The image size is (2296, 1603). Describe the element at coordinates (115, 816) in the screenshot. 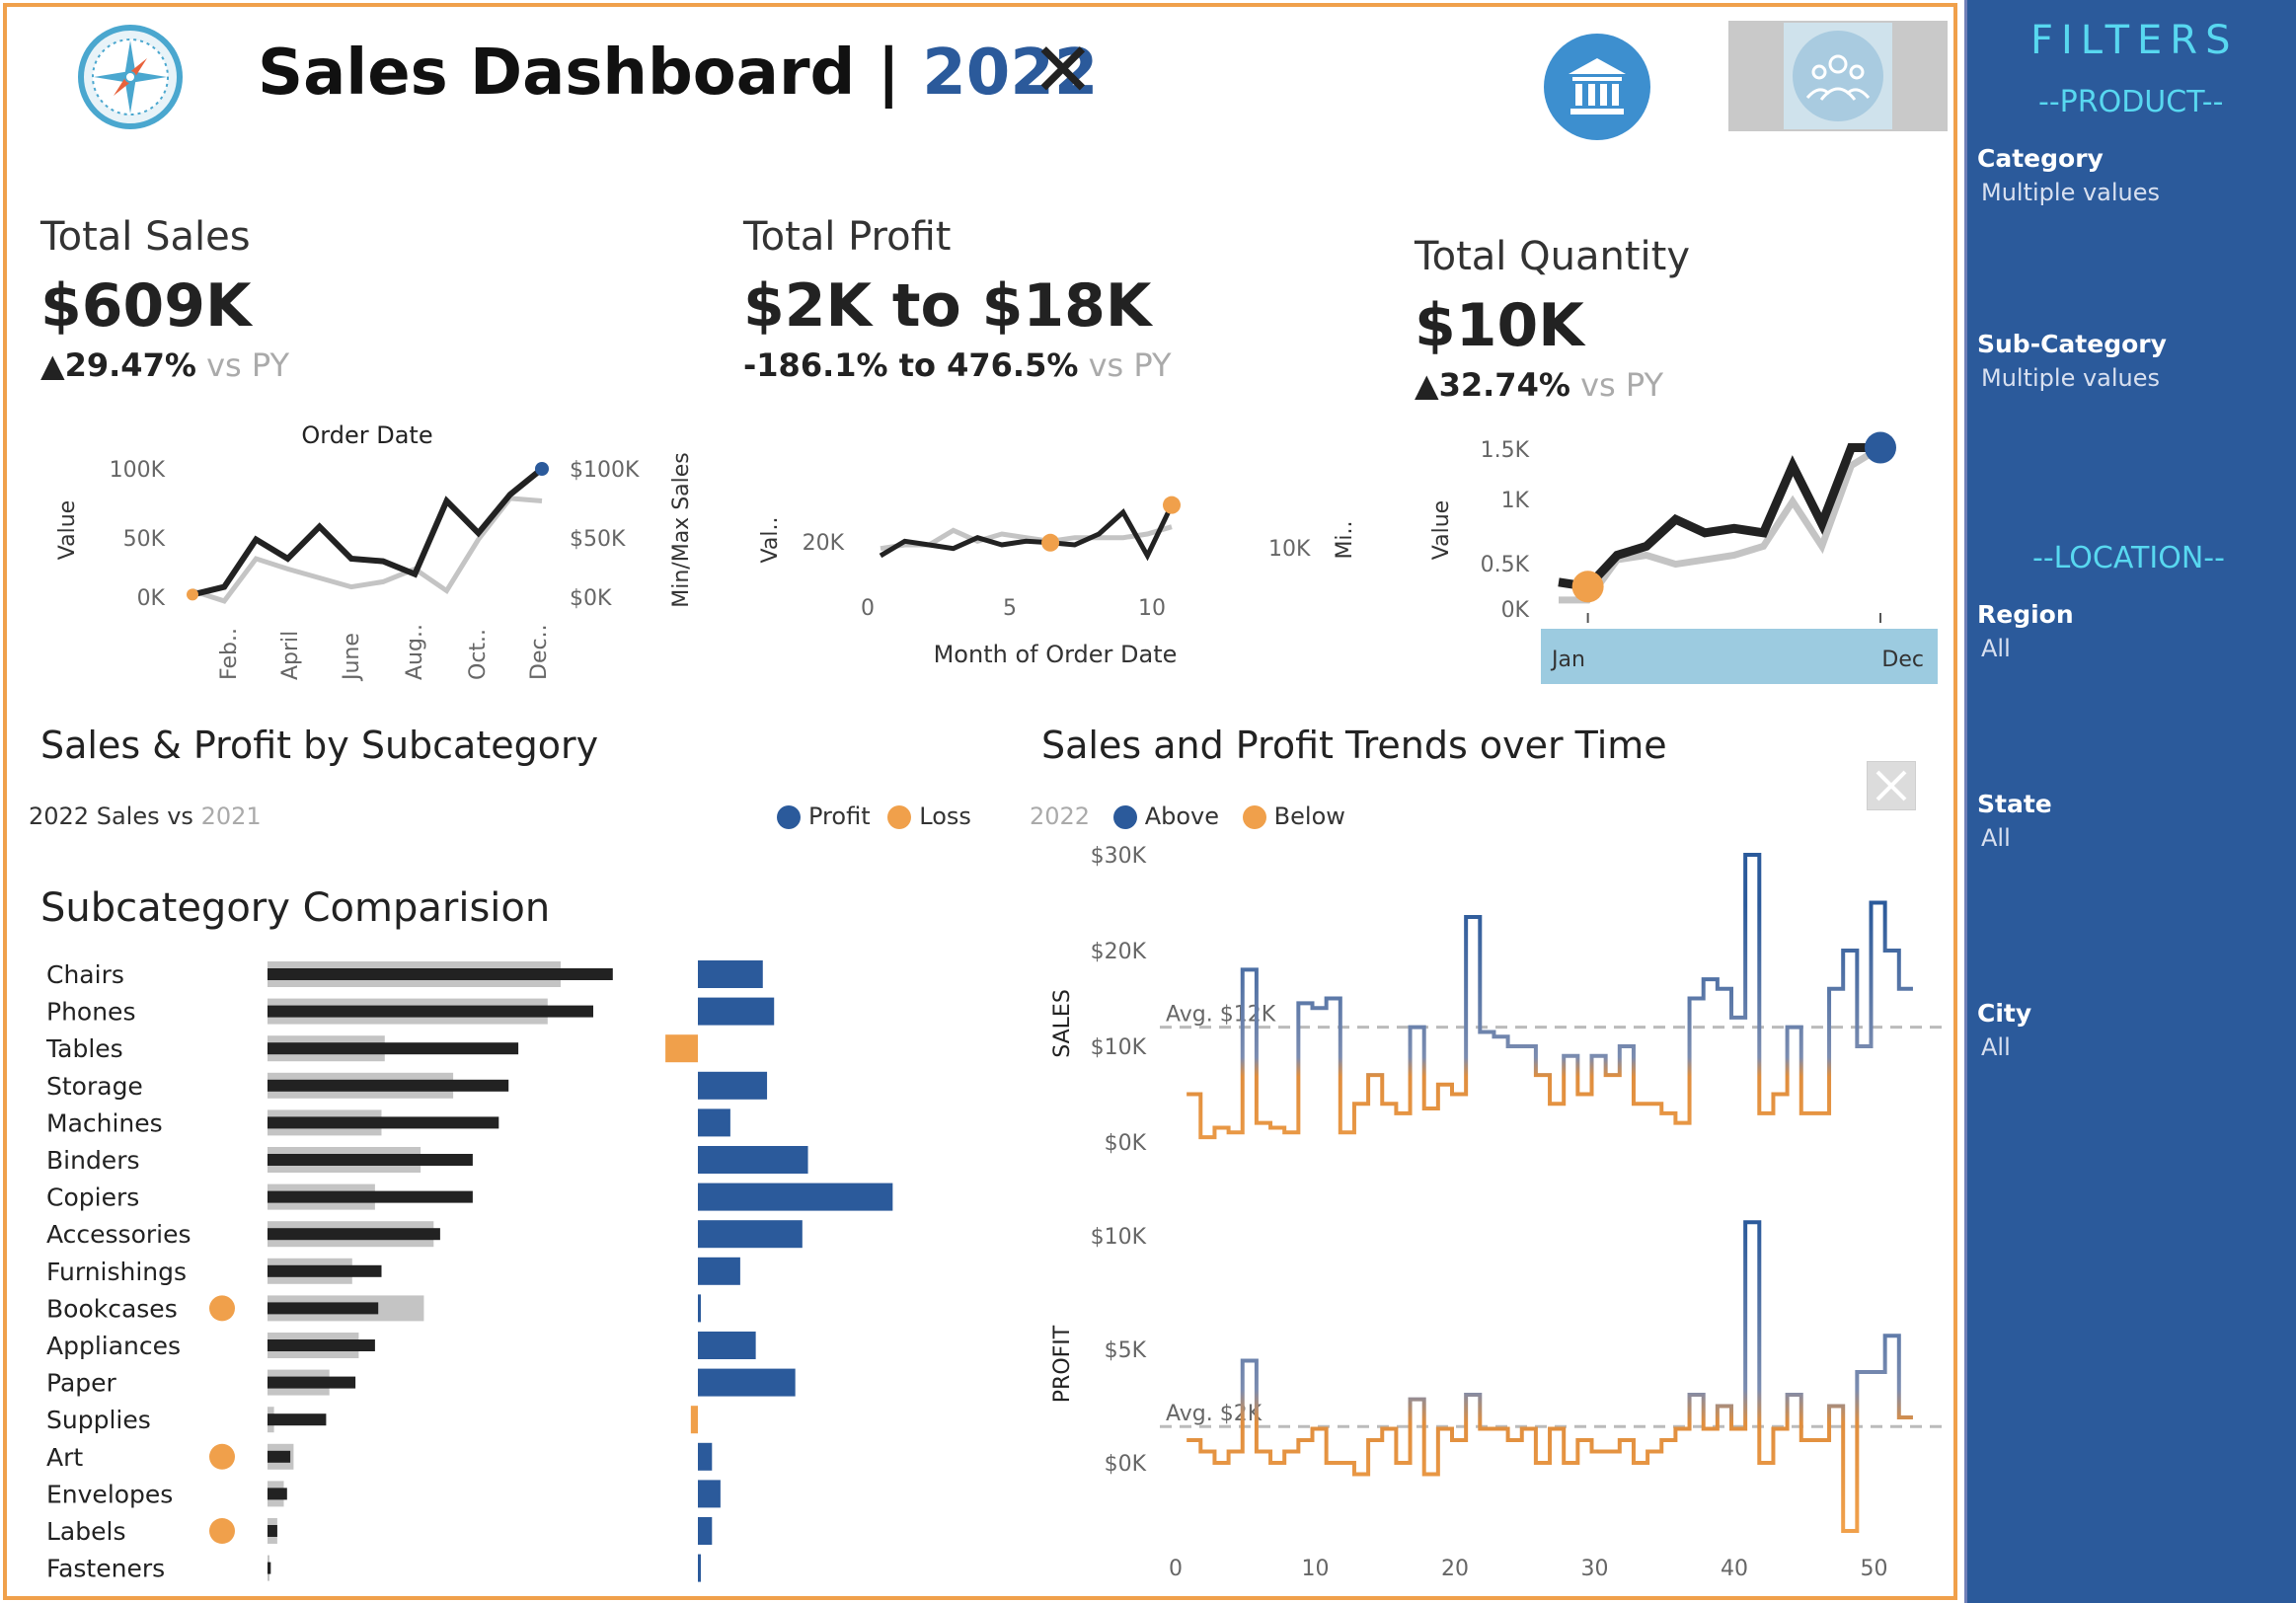

I see `subtitle-current-year: 2022 Sales vs` at that location.